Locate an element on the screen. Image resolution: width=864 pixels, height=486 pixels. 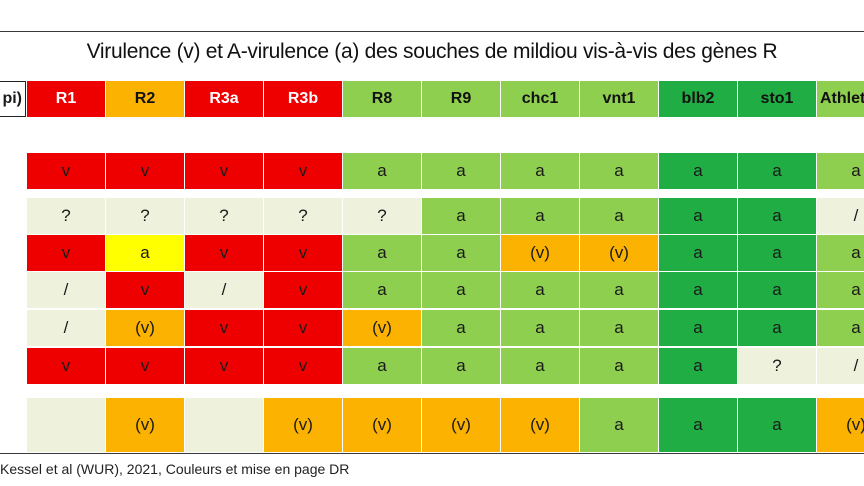
bottom-rule is located at coordinates (432, 453).